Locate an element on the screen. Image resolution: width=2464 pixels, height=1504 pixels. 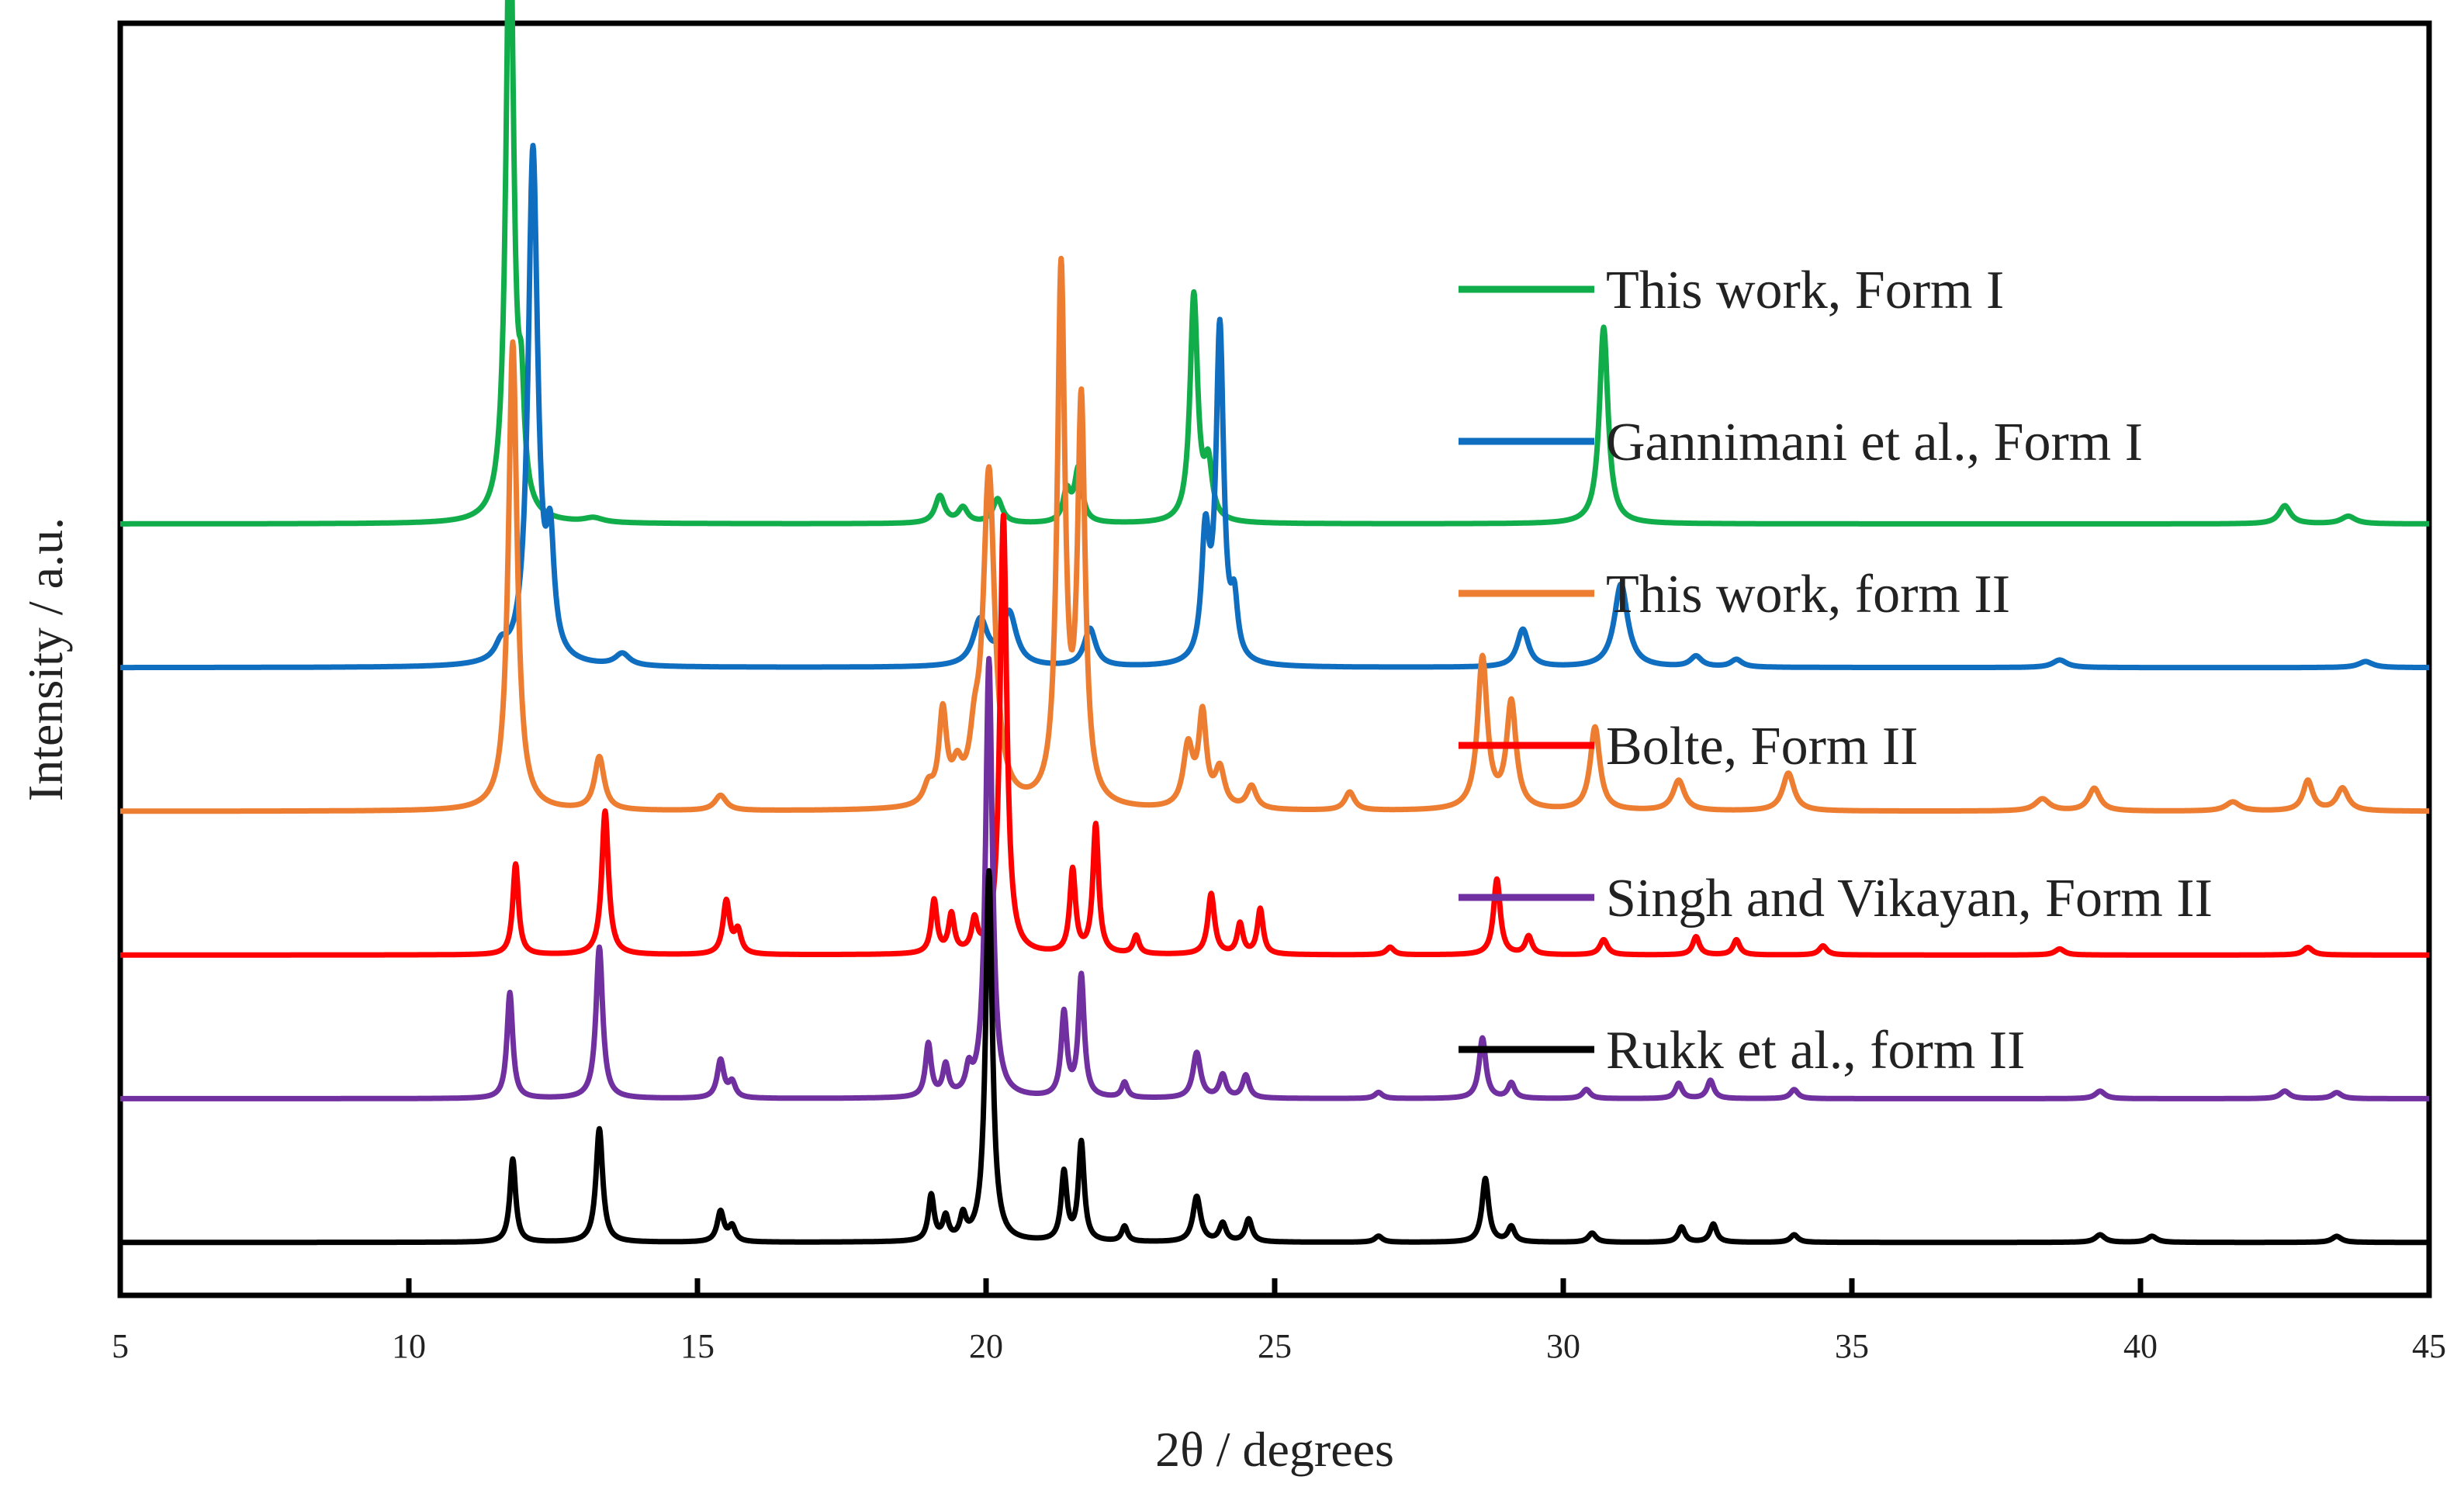
y-axis-label: Intensity / a.u. is located at coordinates (45, 659).